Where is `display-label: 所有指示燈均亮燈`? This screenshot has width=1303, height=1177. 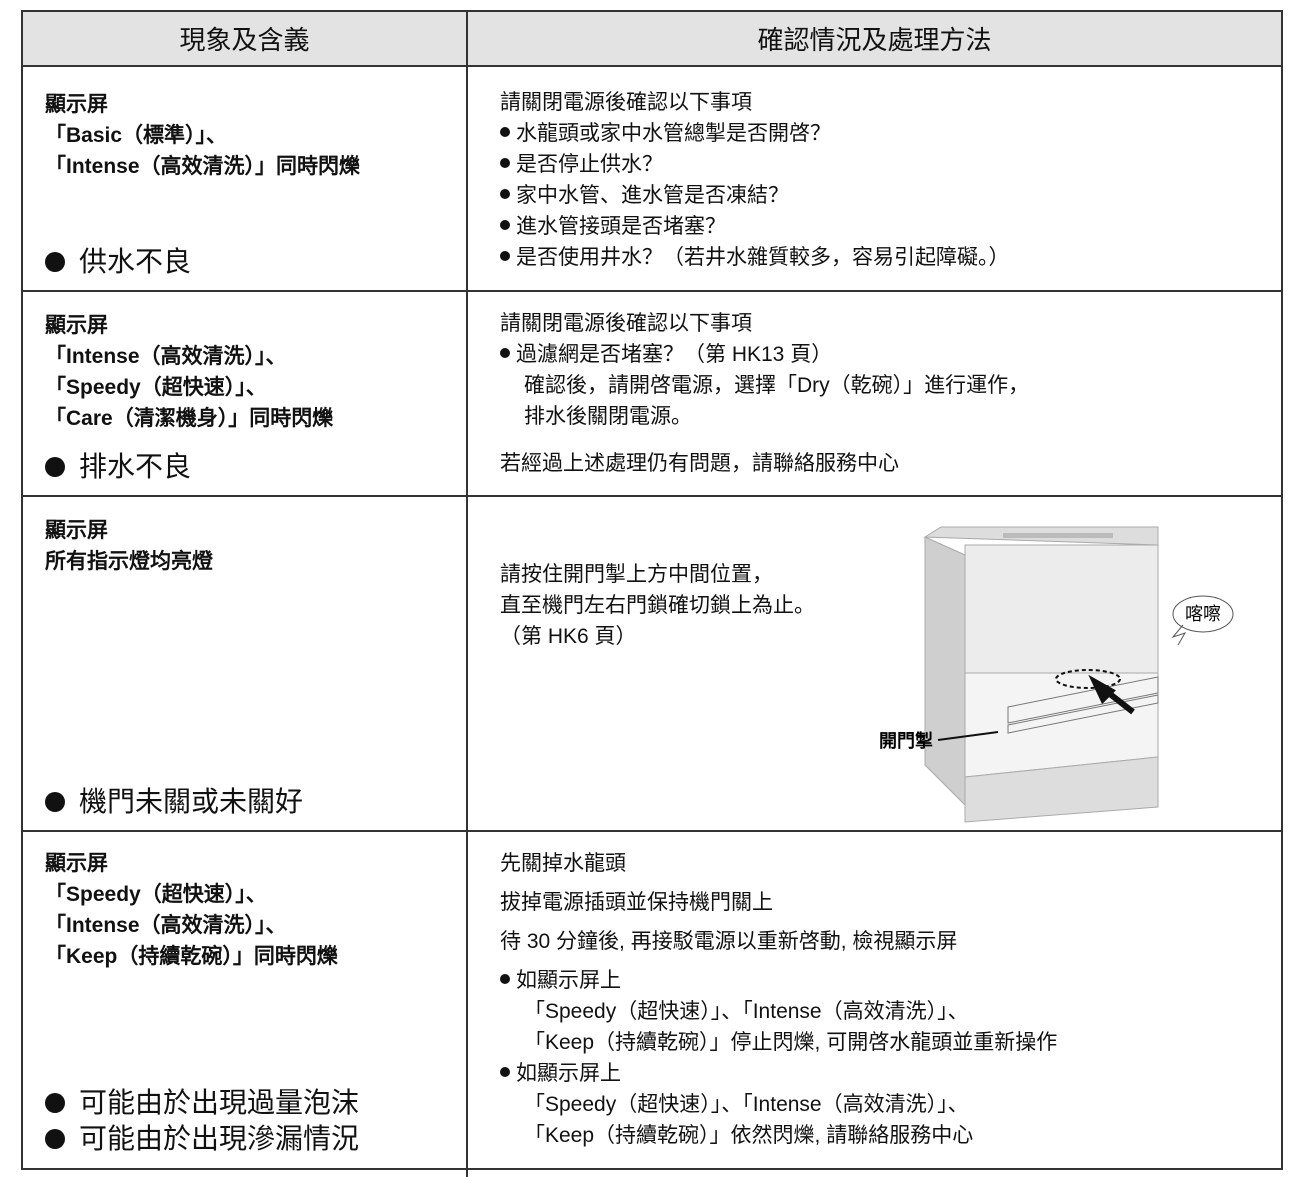 display-label: 所有指示燈均亮燈 is located at coordinates (129, 561).